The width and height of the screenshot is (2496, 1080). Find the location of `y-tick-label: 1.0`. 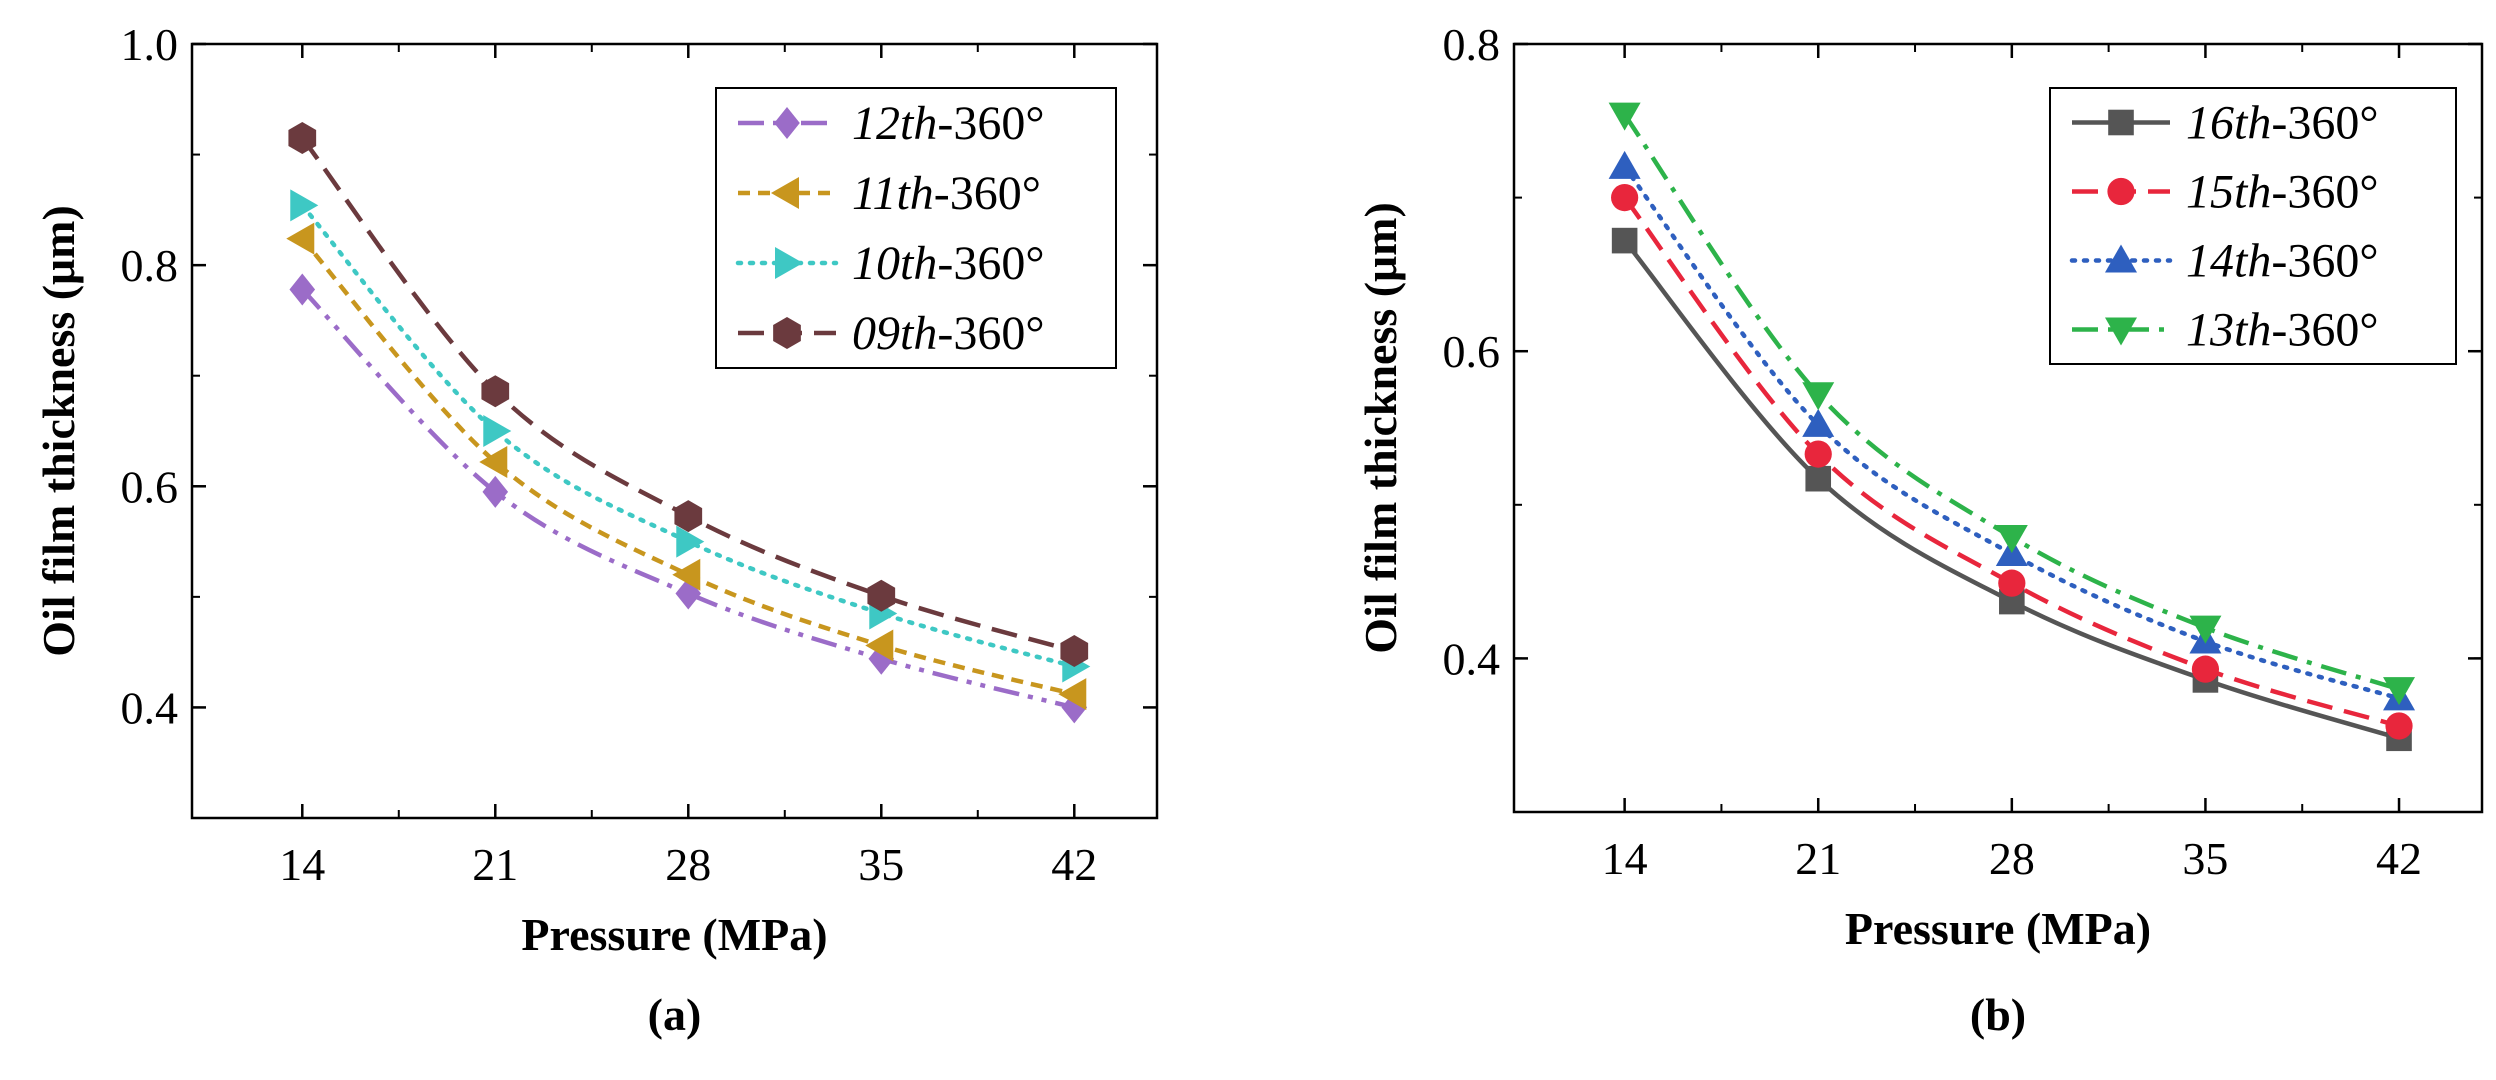

y-tick-label: 1.0 is located at coordinates (150, 44).